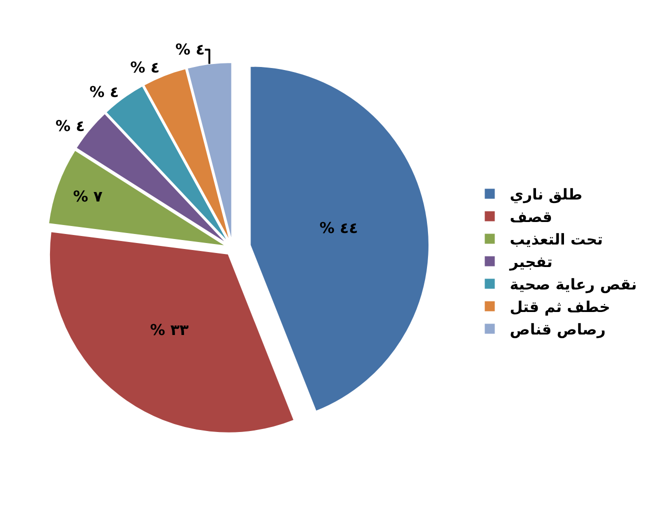 This screenshot has height=520, width=660. I want to click on legend-label: طلق ناري, so click(546, 195).